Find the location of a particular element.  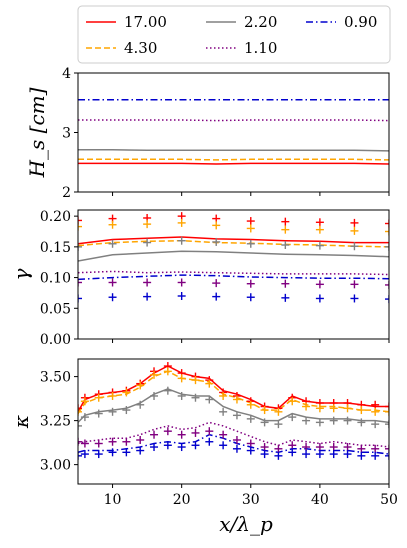

legend-label-1.10: 1.10 is located at coordinates (260, 48).